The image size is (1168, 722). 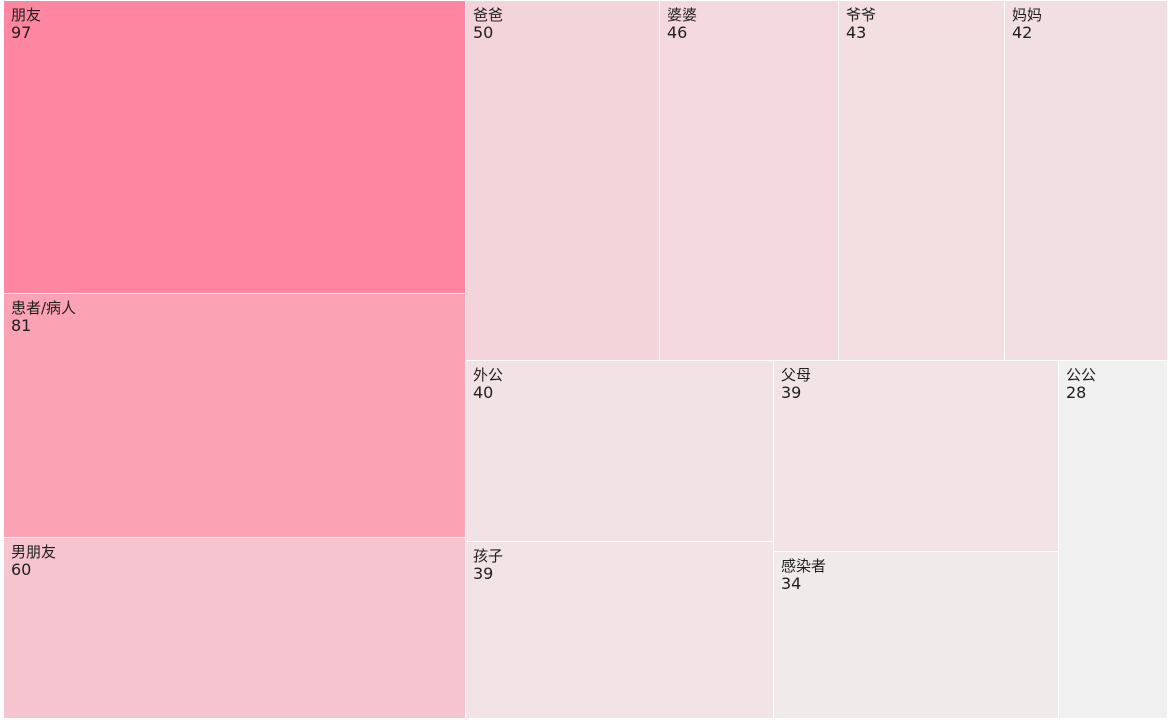 What do you see at coordinates (44, 308) in the screenshot?
I see `treemap-cell-label: 患者/病人` at bounding box center [44, 308].